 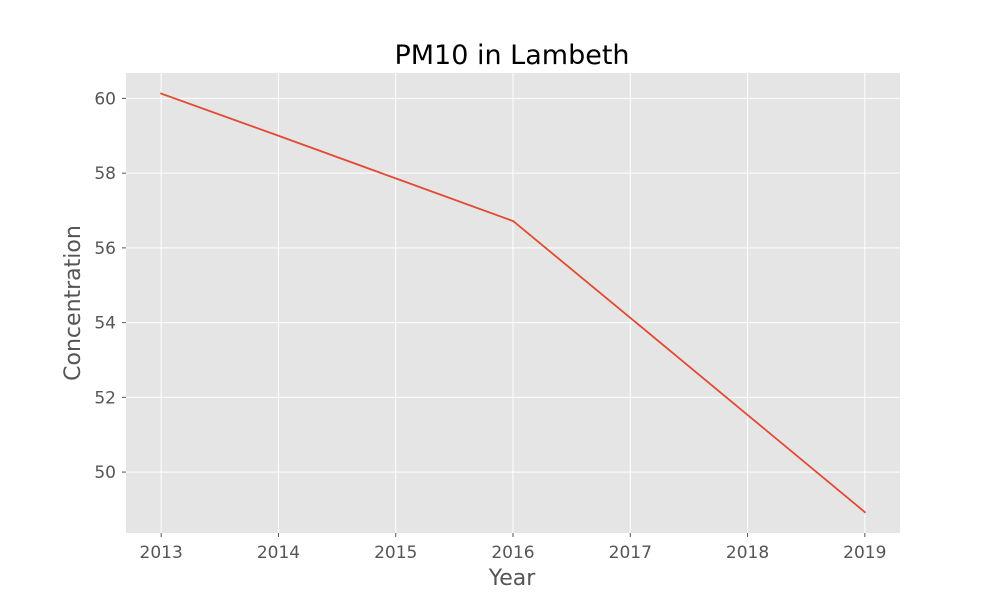 What do you see at coordinates (395, 553) in the screenshot?
I see `x-tick-label: 2015` at bounding box center [395, 553].